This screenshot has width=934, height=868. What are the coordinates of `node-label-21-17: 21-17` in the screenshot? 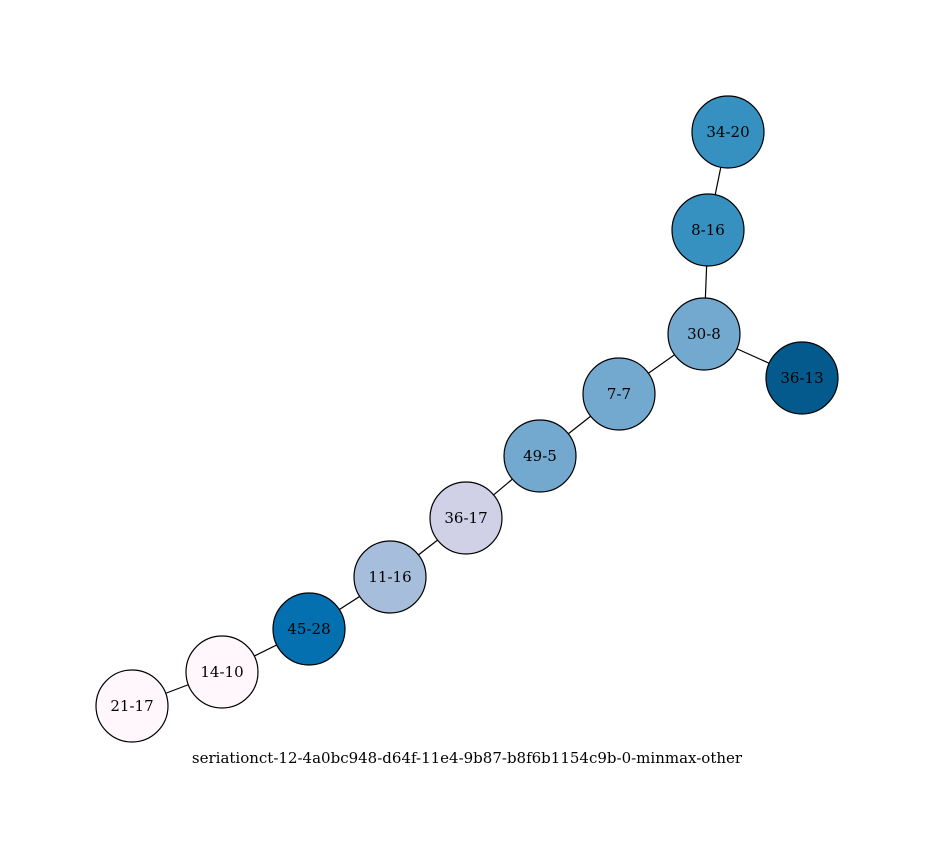 It's located at (131, 706).